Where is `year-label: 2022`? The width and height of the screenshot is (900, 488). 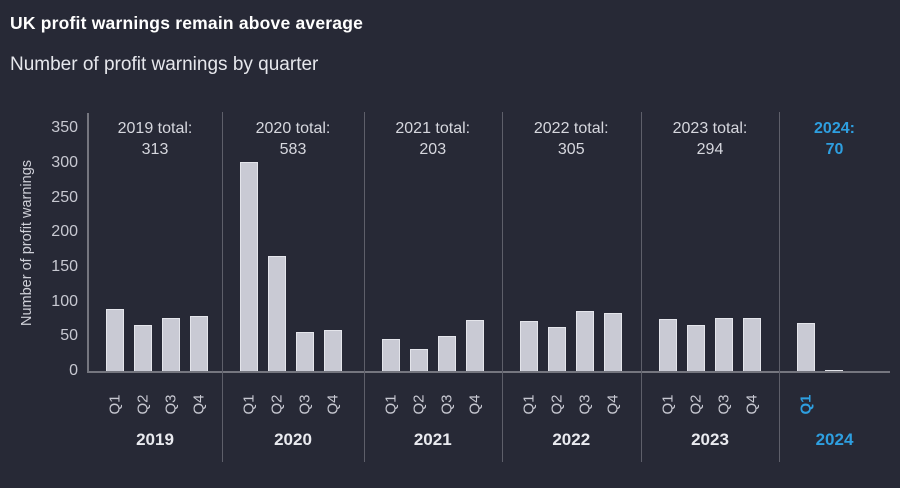 year-label: 2022 is located at coordinates (571, 439).